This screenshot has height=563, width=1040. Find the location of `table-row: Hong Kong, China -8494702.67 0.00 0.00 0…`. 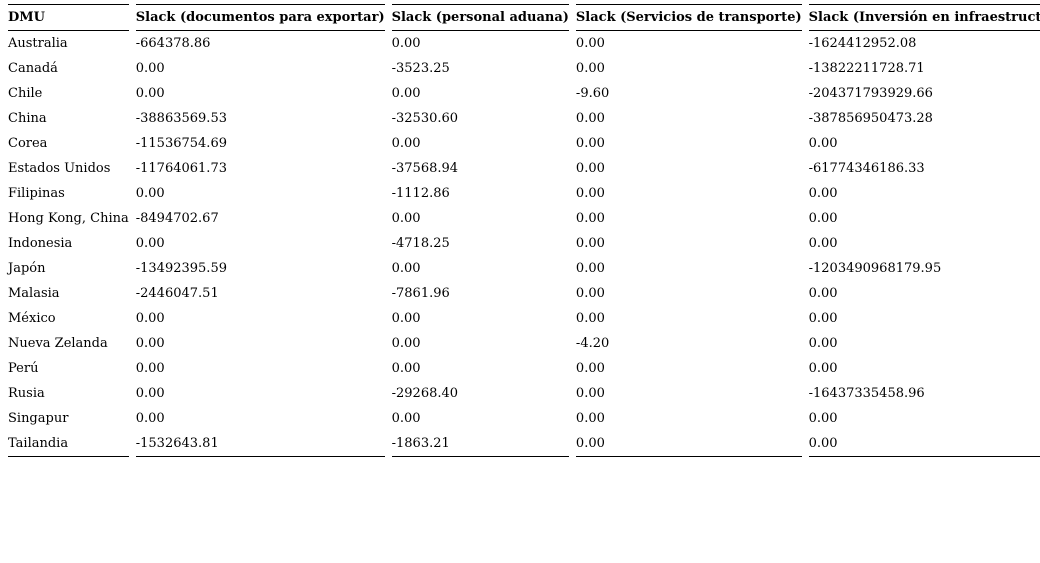

table-row: Hong Kong, China -8494702.67 0.00 0.00 0… is located at coordinates (524, 218).